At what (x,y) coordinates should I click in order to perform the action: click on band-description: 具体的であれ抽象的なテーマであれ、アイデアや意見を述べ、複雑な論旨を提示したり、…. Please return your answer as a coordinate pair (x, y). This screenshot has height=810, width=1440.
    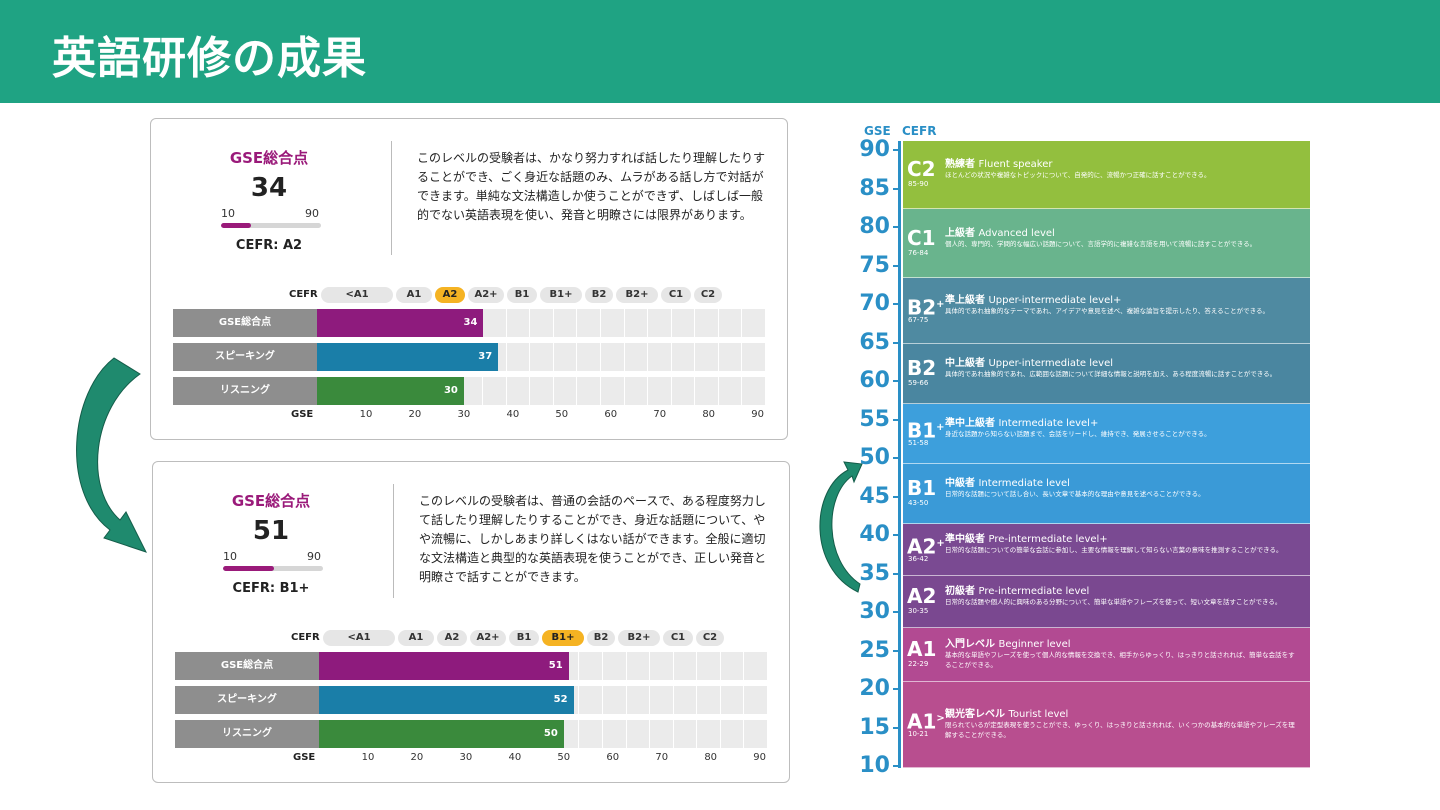
    Looking at the image, I should click on (1107, 311).